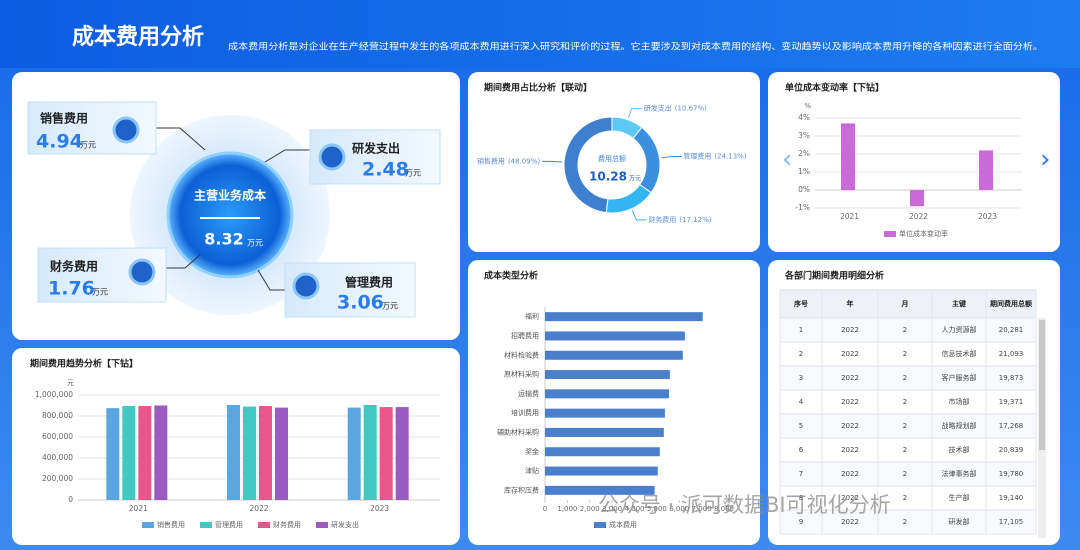 The height and width of the screenshot is (550, 1080). What do you see at coordinates (518, 431) in the screenshot?
I see `y-tick-label: 辅助材料采购` at bounding box center [518, 431].